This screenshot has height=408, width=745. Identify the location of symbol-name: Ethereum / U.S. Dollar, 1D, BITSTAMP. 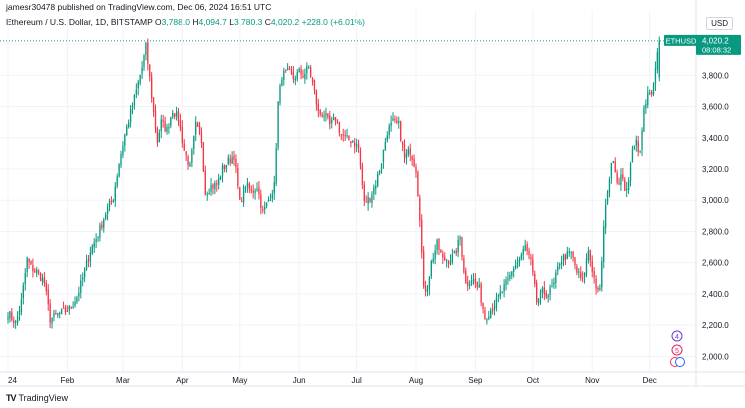
(79, 22).